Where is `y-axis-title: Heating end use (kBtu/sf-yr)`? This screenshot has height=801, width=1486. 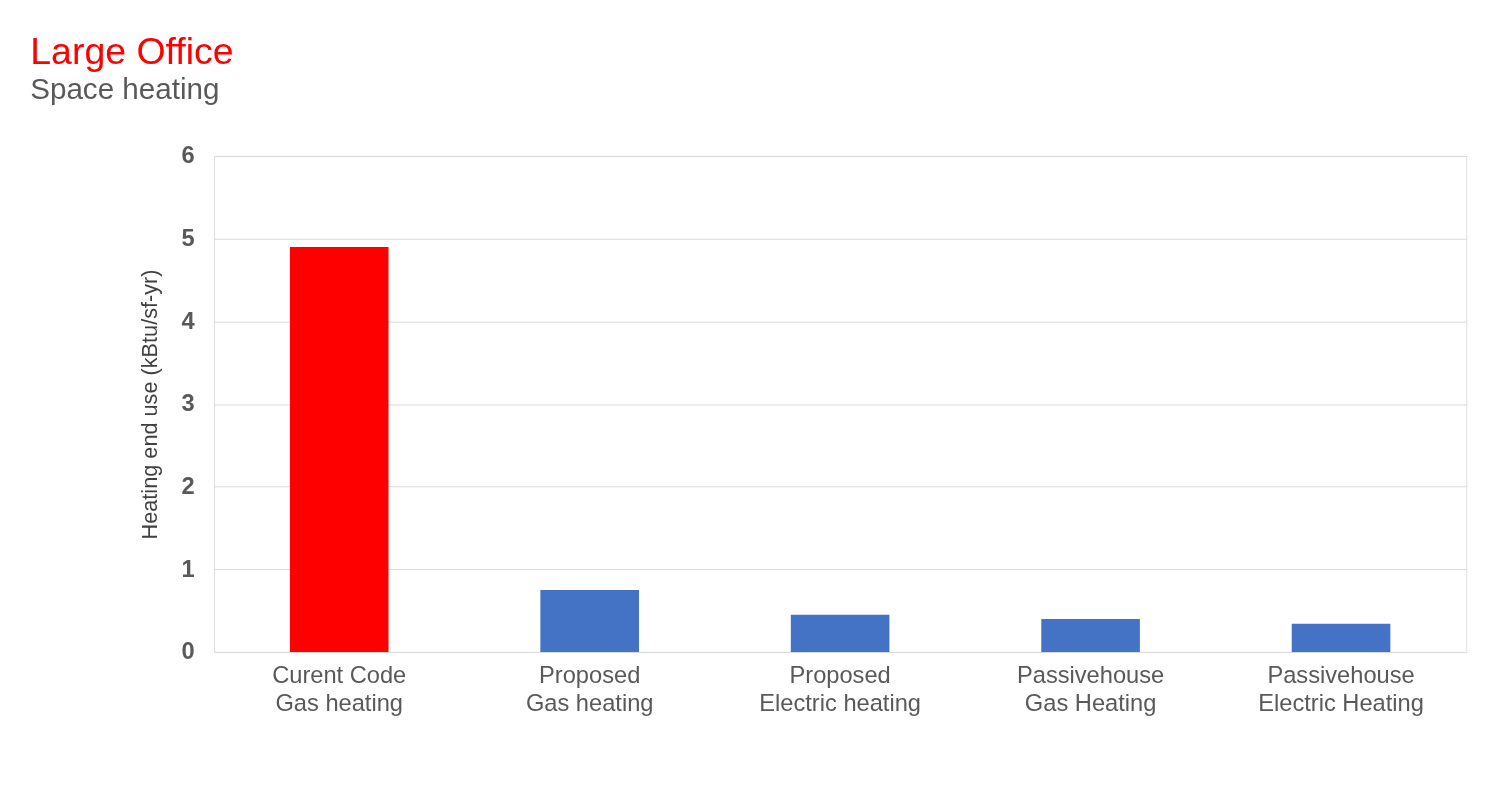
y-axis-title: Heating end use (kBtu/sf-yr) is located at coordinates (149, 404).